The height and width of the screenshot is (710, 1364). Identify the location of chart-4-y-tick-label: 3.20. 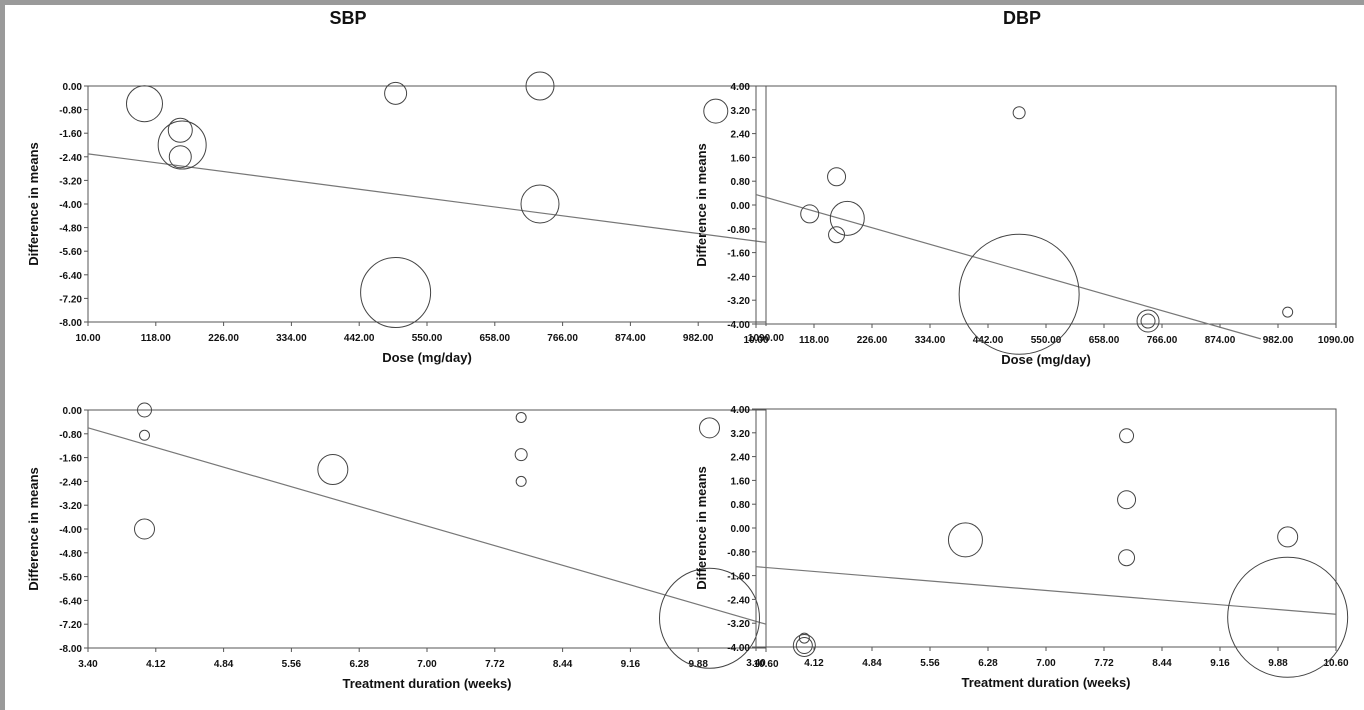
(741, 434).